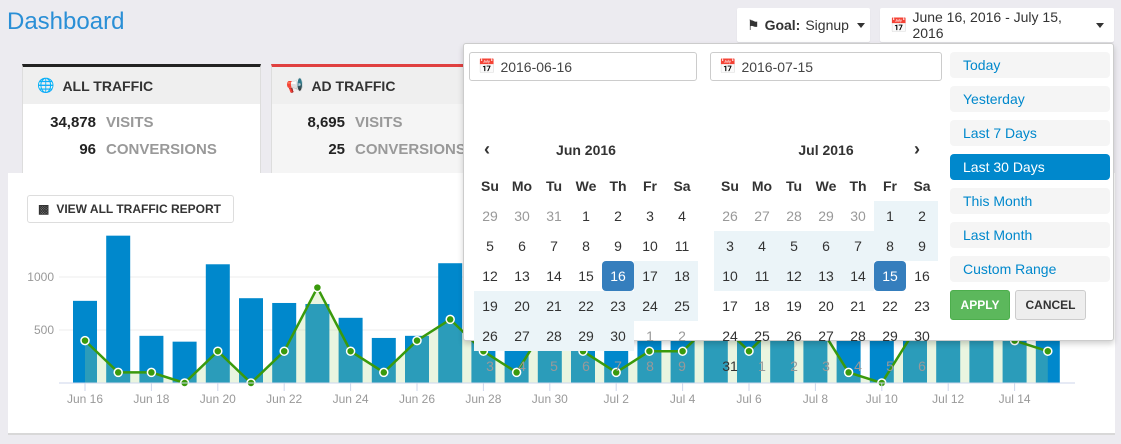 The height and width of the screenshot is (444, 1121). Describe the element at coordinates (1030, 269) in the screenshot. I see `range-option: Custom Range` at that location.